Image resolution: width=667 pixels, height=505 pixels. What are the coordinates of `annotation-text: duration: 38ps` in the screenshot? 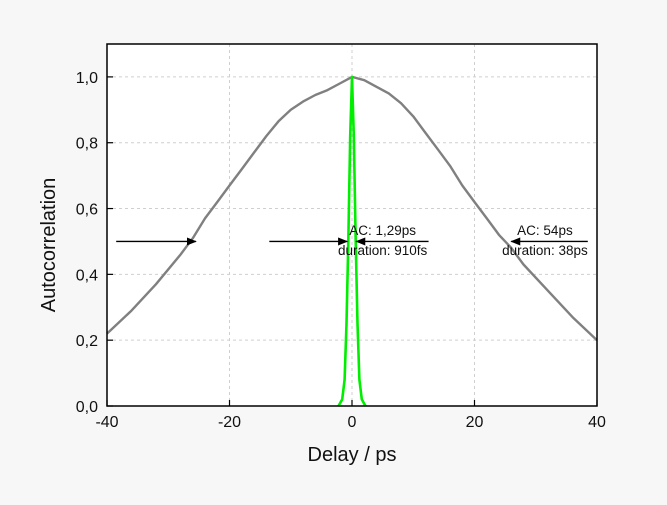 It's located at (545, 250).